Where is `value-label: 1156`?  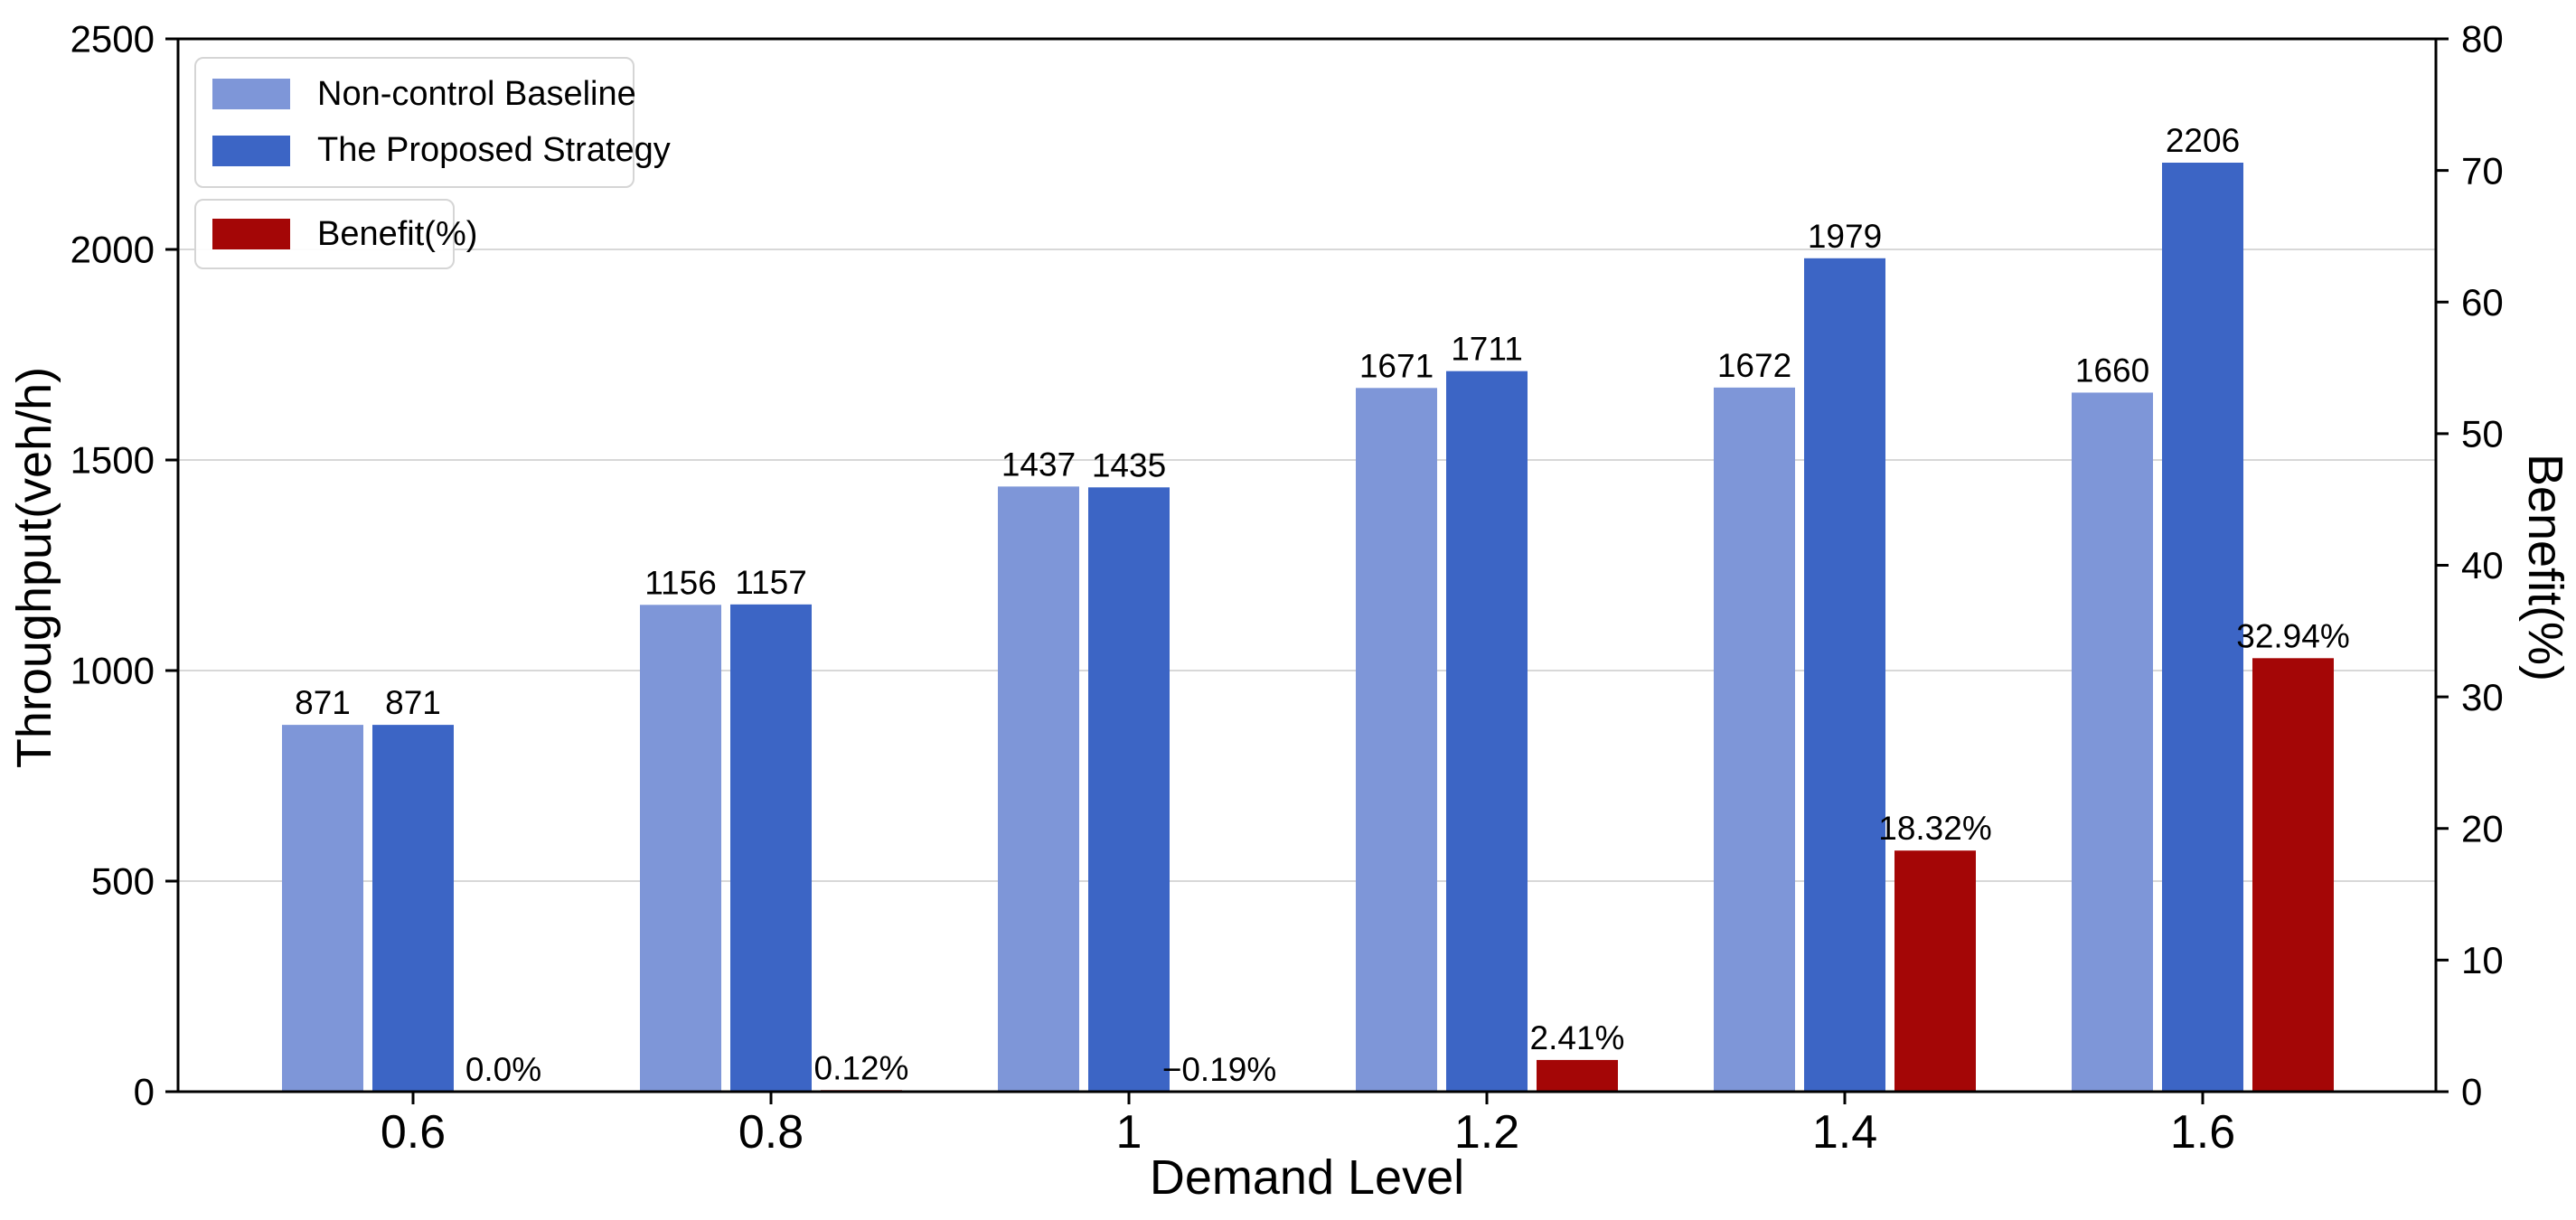 value-label: 1156 is located at coordinates (680, 582).